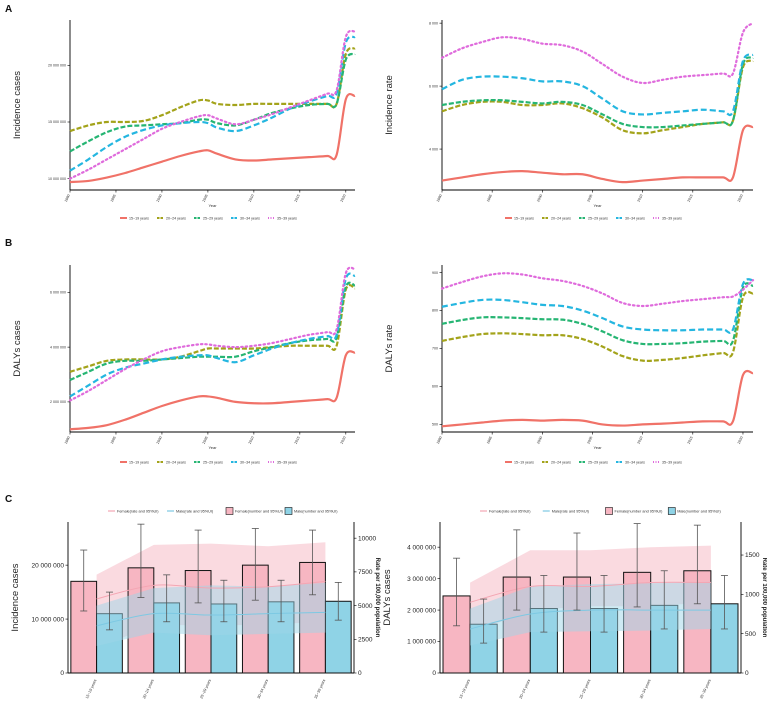 The image size is (767, 711). What do you see at coordinates (589, 440) in the screenshot?
I see `x-tick-label: 2005` at bounding box center [589, 440].